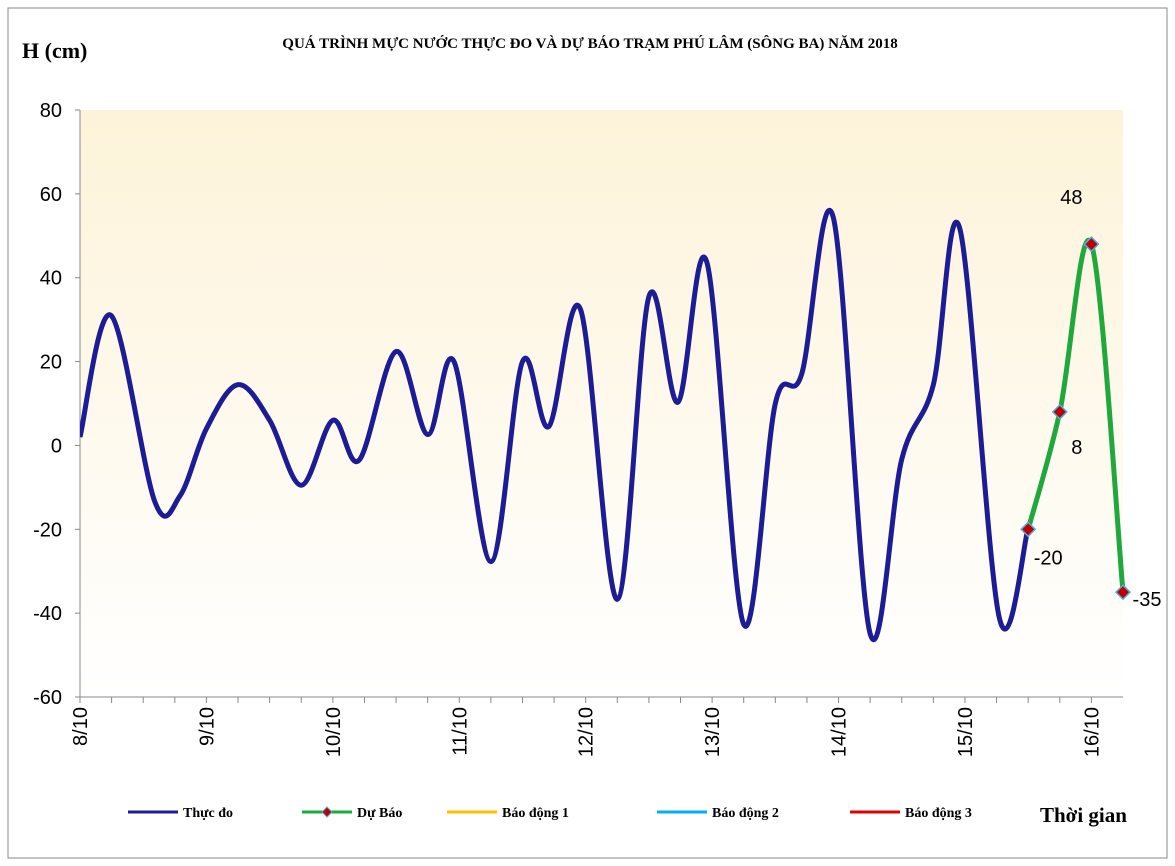 The image size is (1175, 866). What do you see at coordinates (966, 732) in the screenshot?
I see `x-tick-label: 15/10` at bounding box center [966, 732].